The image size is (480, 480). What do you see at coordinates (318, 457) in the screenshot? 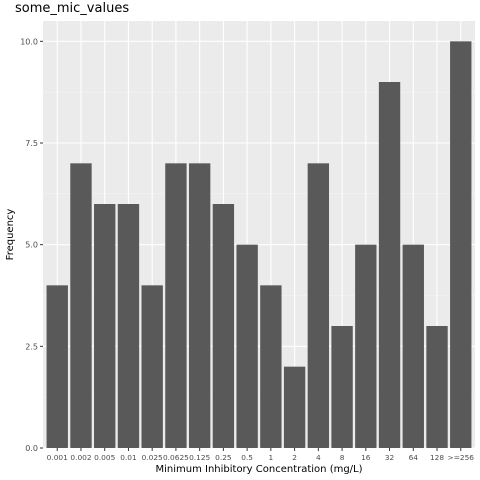
I see `x-tick-label: 4` at bounding box center [318, 457].